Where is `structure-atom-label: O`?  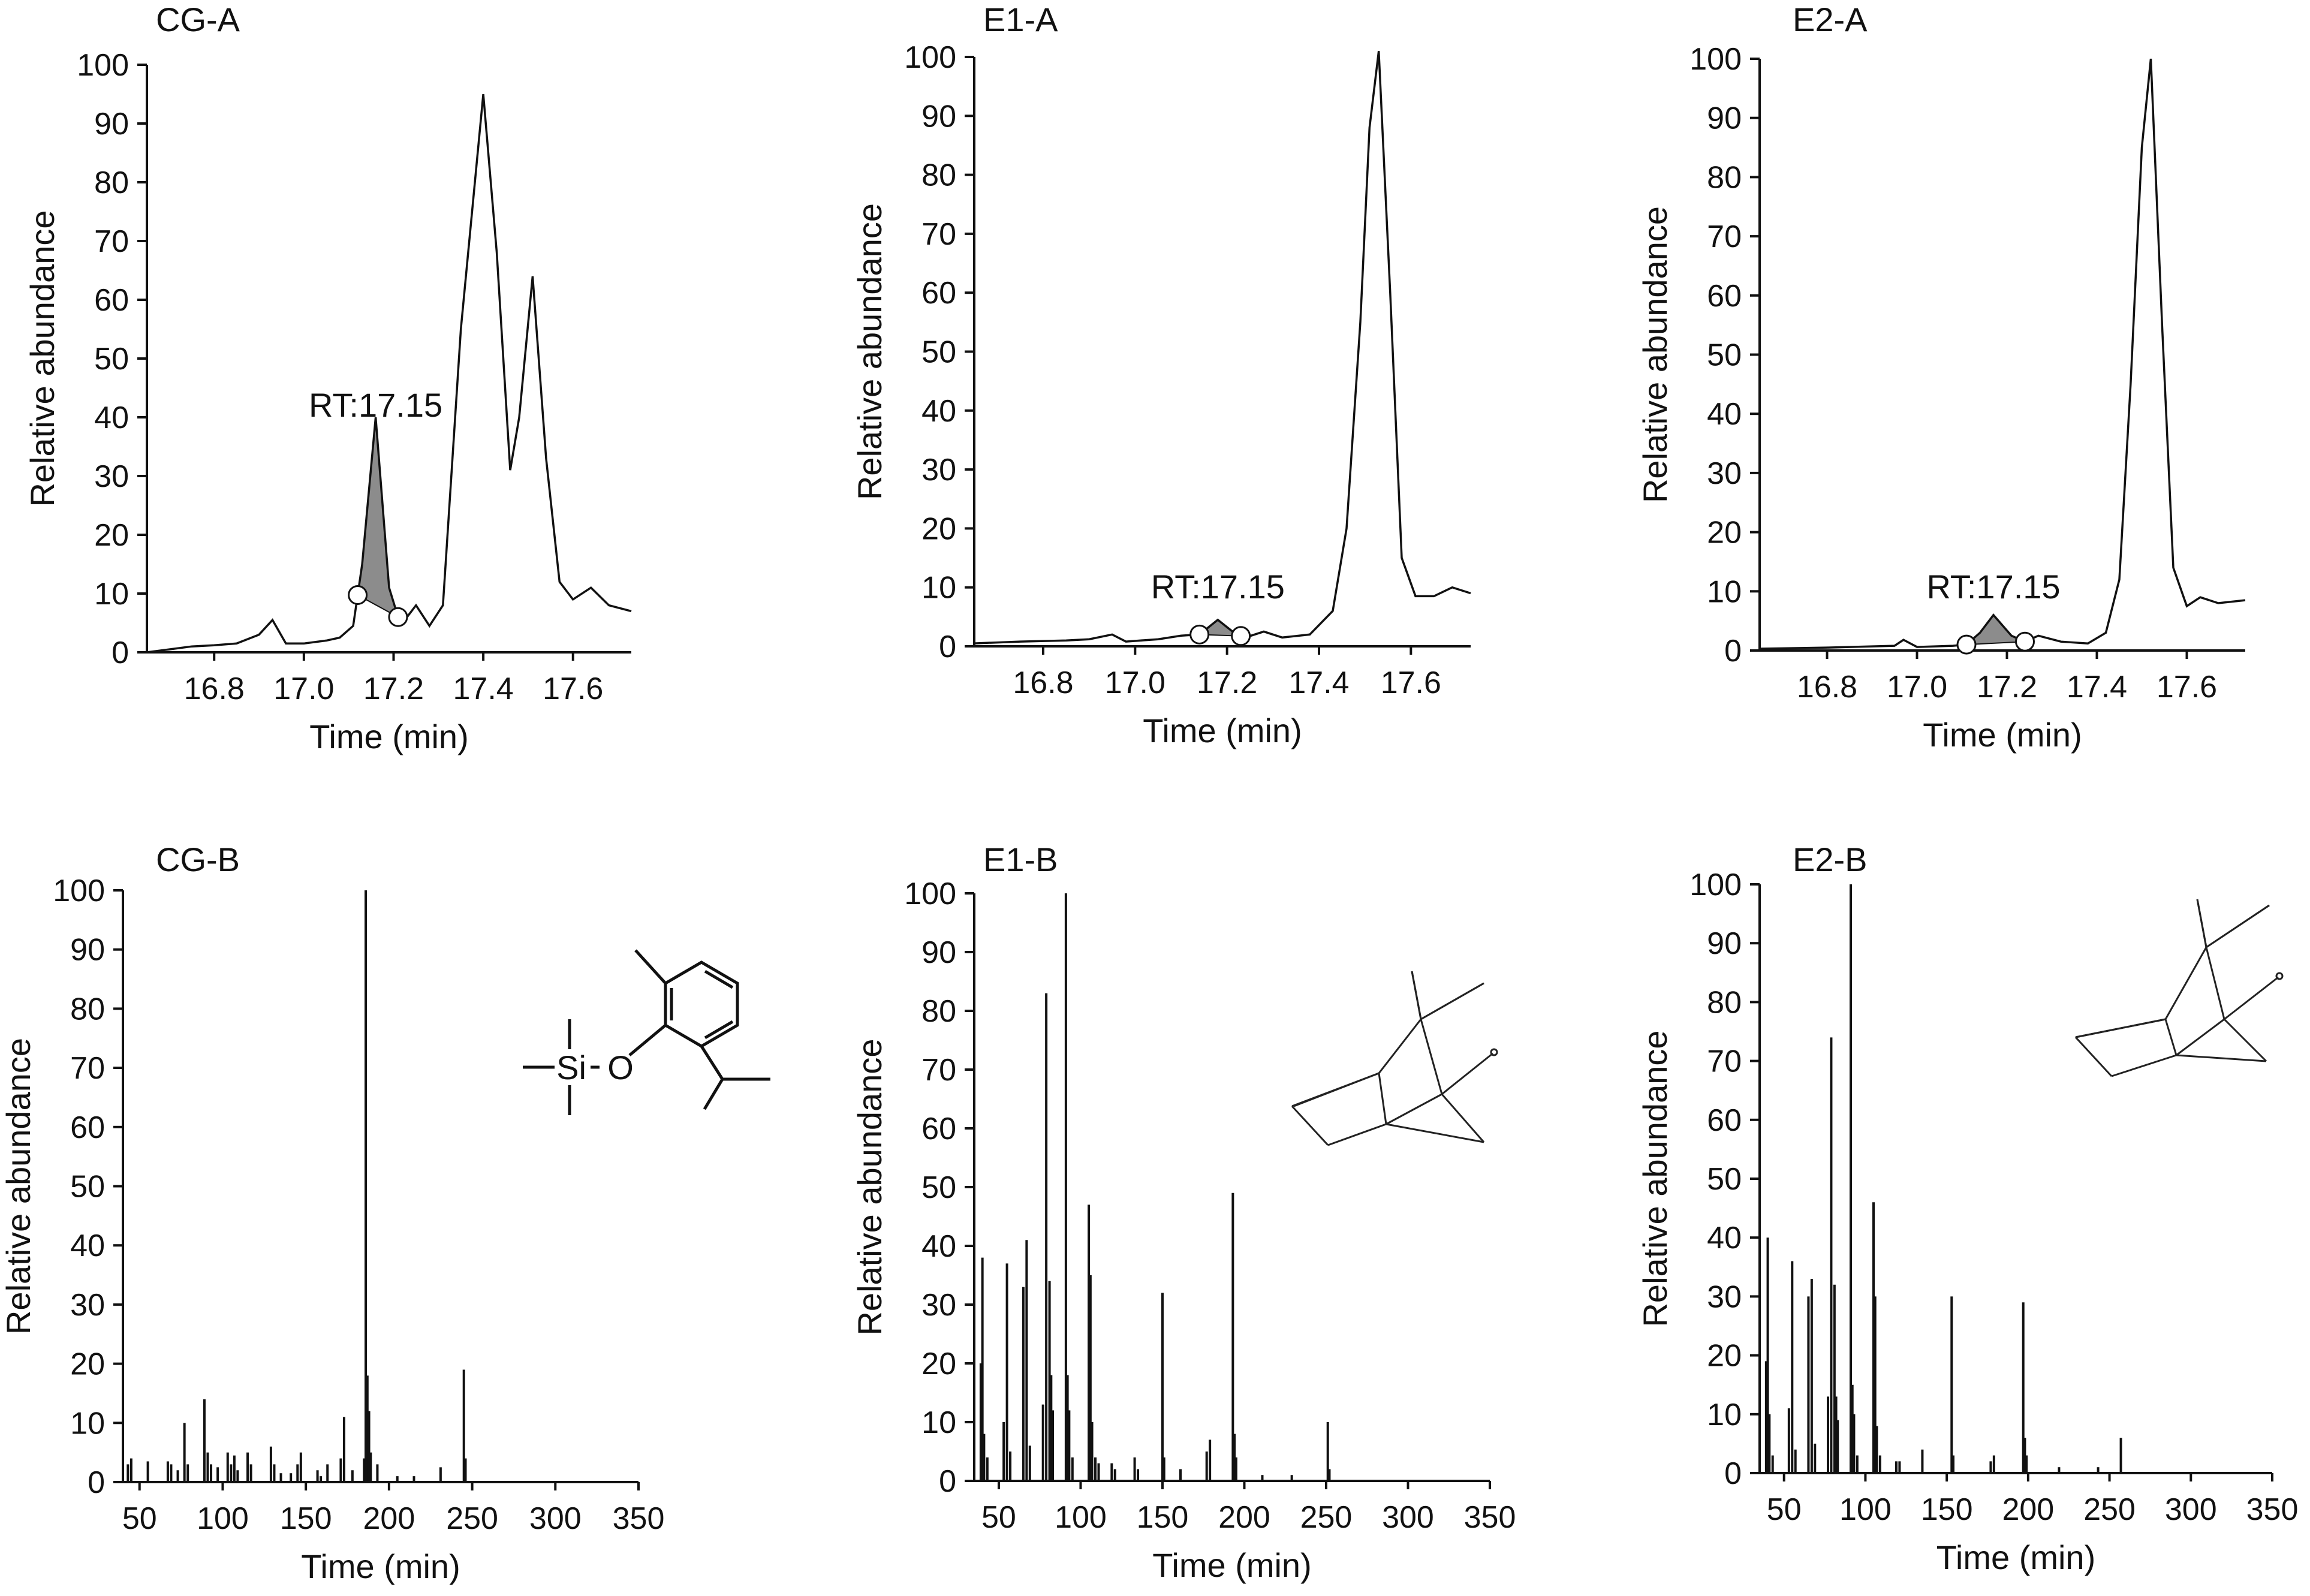 structure-atom-label: O is located at coordinates (620, 1067).